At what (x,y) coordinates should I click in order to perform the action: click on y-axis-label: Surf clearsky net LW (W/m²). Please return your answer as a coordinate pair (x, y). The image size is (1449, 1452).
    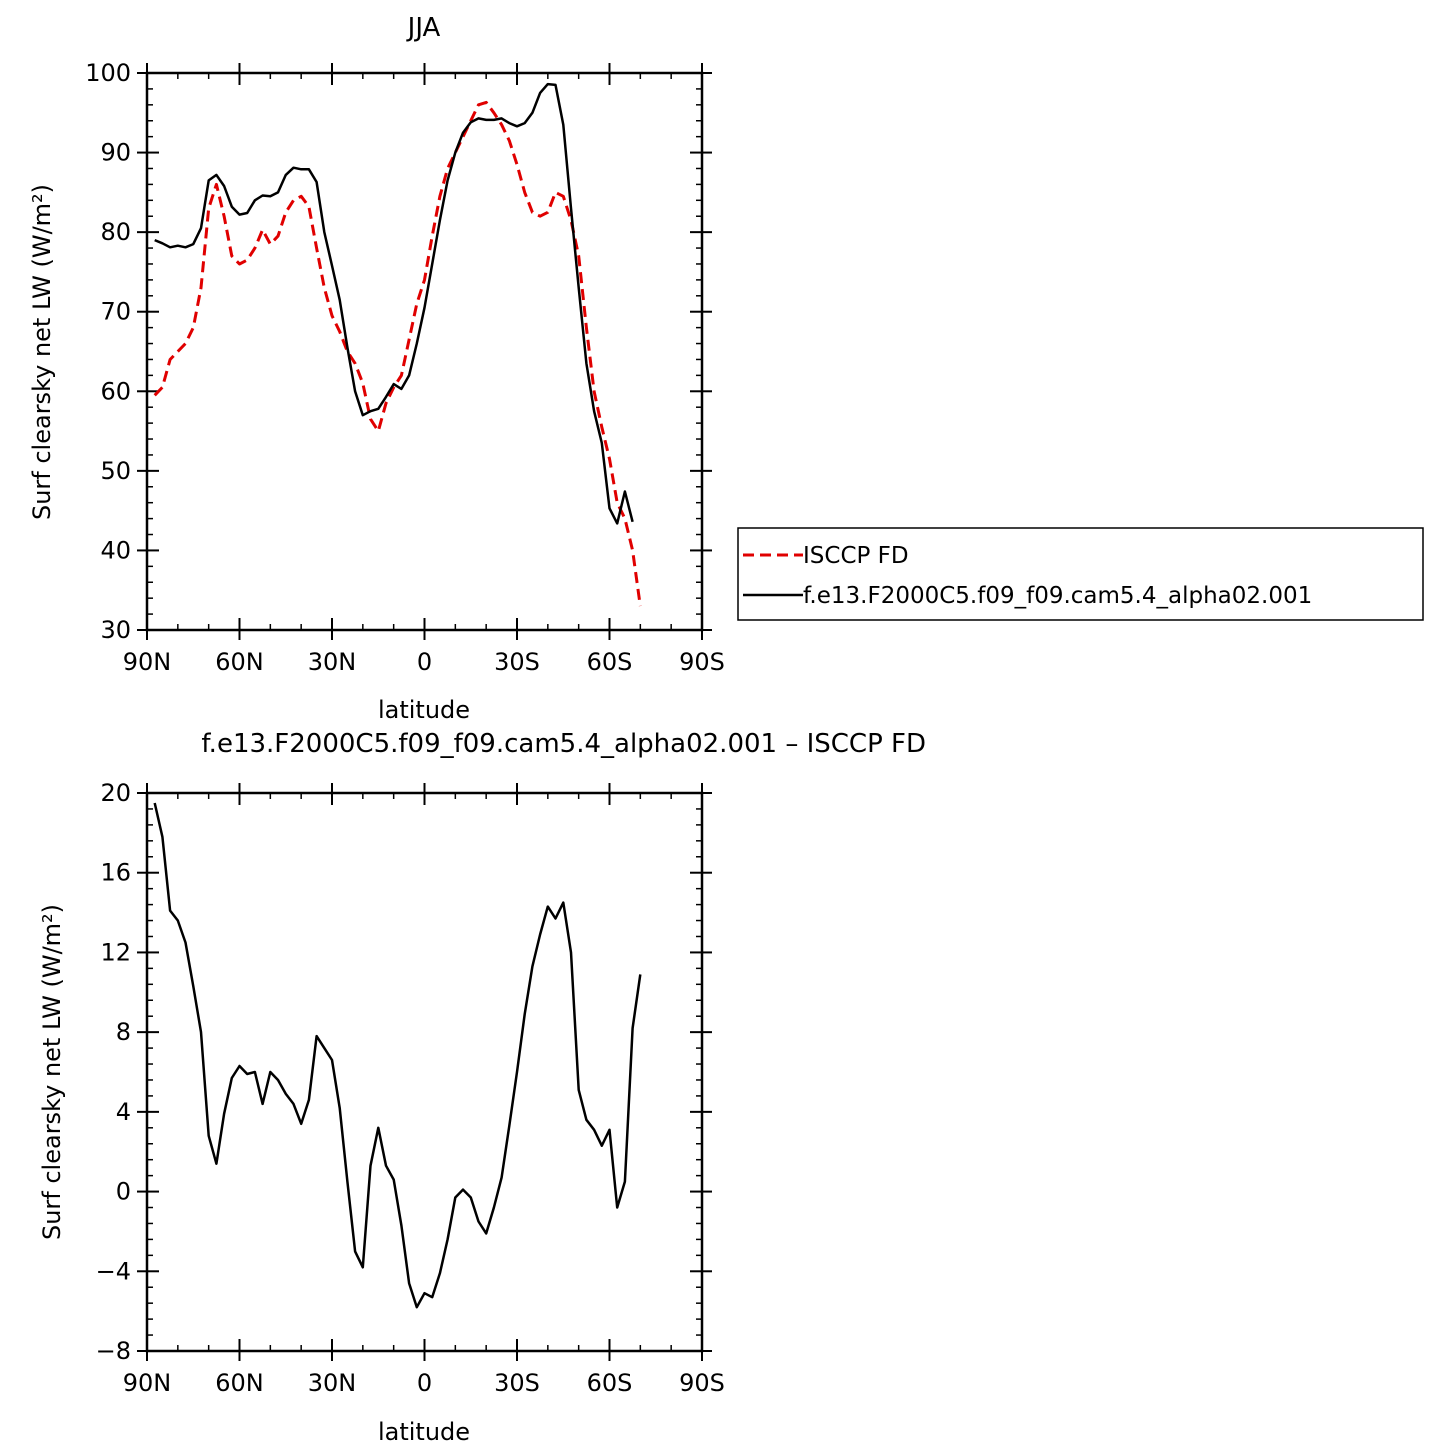
    Looking at the image, I should click on (42, 352).